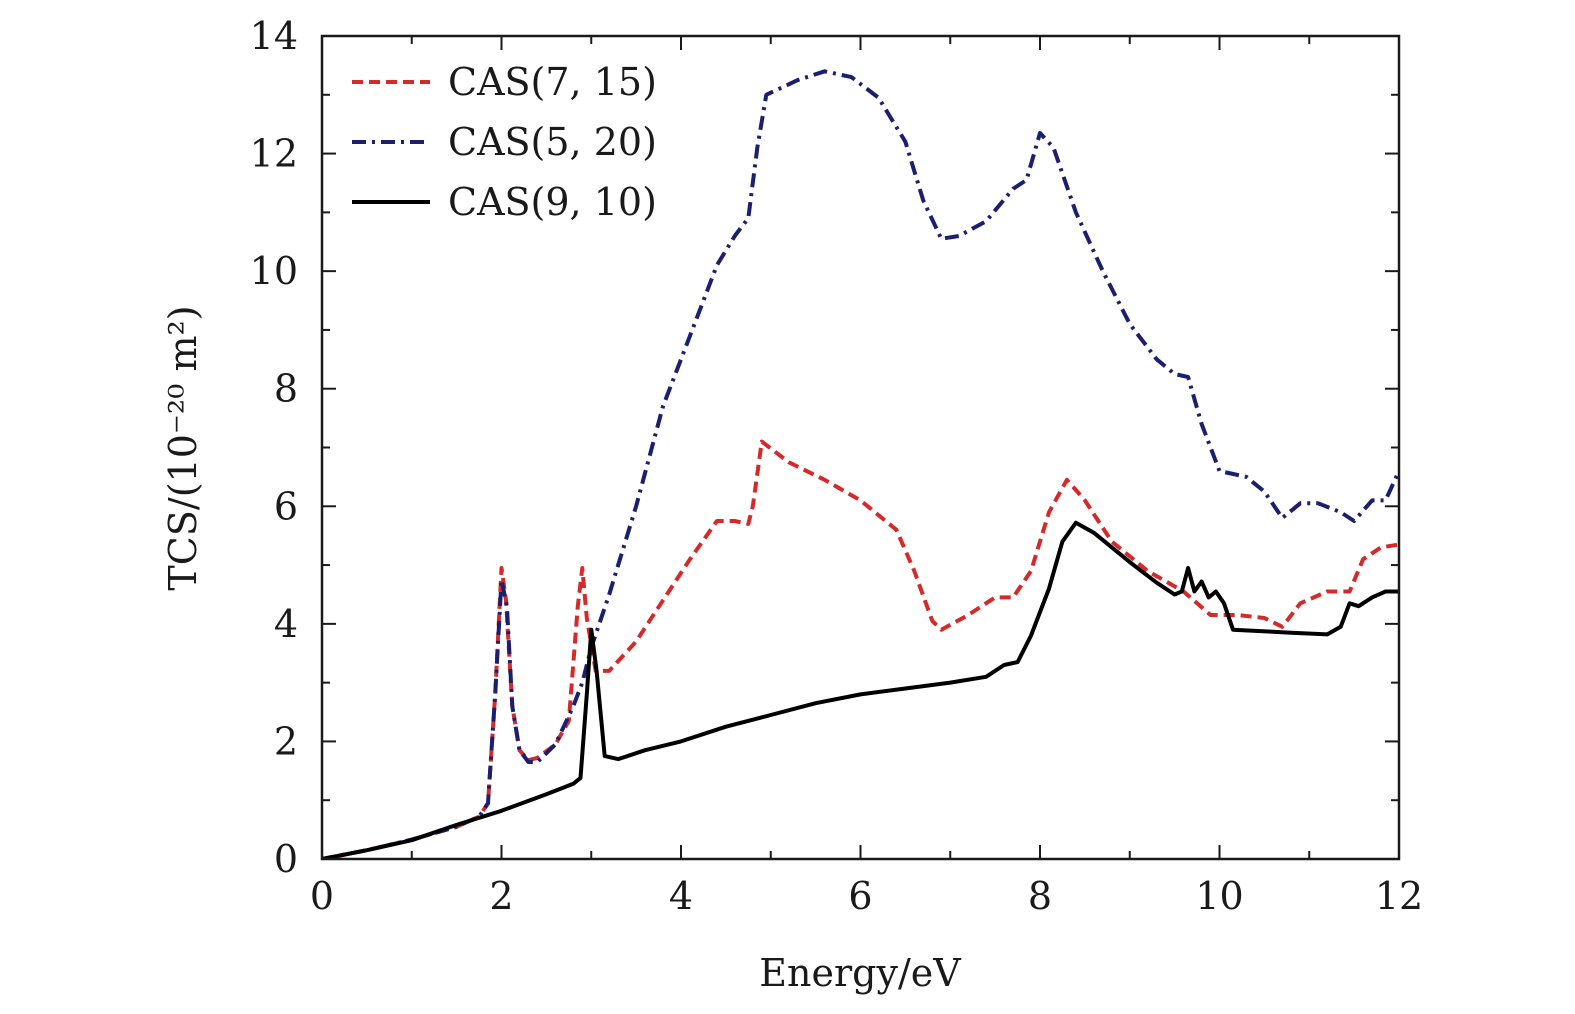  Describe the element at coordinates (552, 142) in the screenshot. I see `legend-label-cas-5-20: CAS(5, 20)` at that location.